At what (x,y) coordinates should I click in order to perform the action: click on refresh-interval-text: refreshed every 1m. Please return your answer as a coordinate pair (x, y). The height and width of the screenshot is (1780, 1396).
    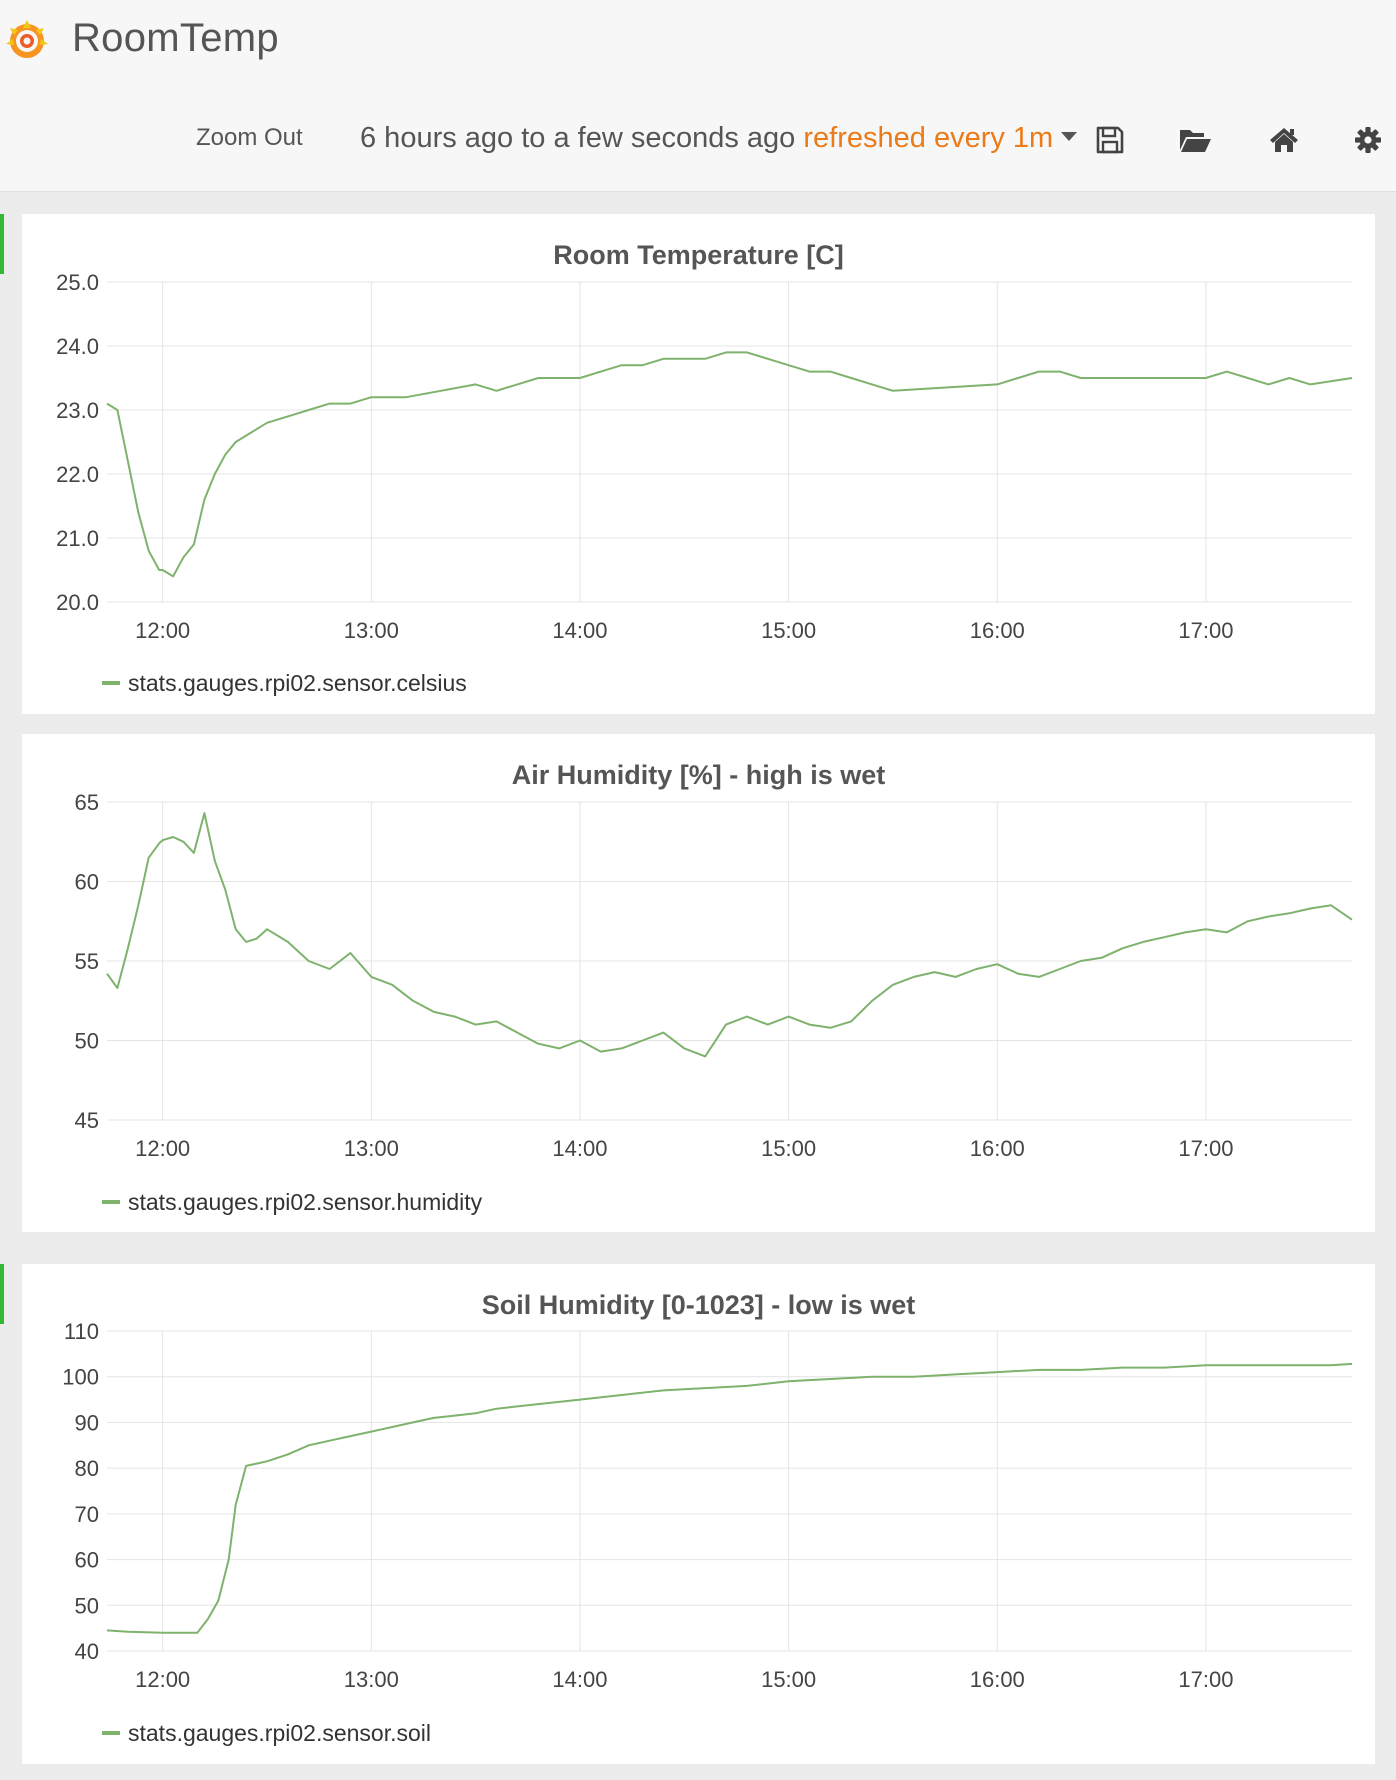
    Looking at the image, I should click on (928, 138).